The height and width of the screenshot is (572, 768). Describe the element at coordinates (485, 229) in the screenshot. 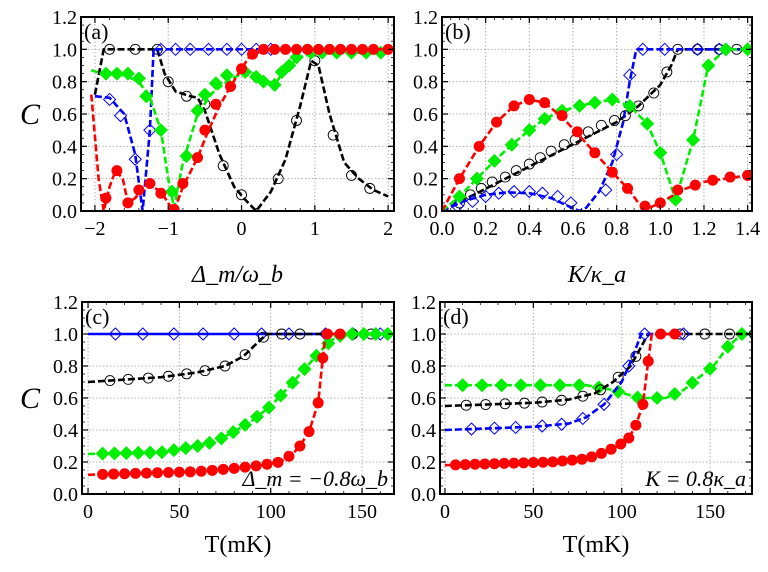

I see `x-tick-label: 0.2` at that location.